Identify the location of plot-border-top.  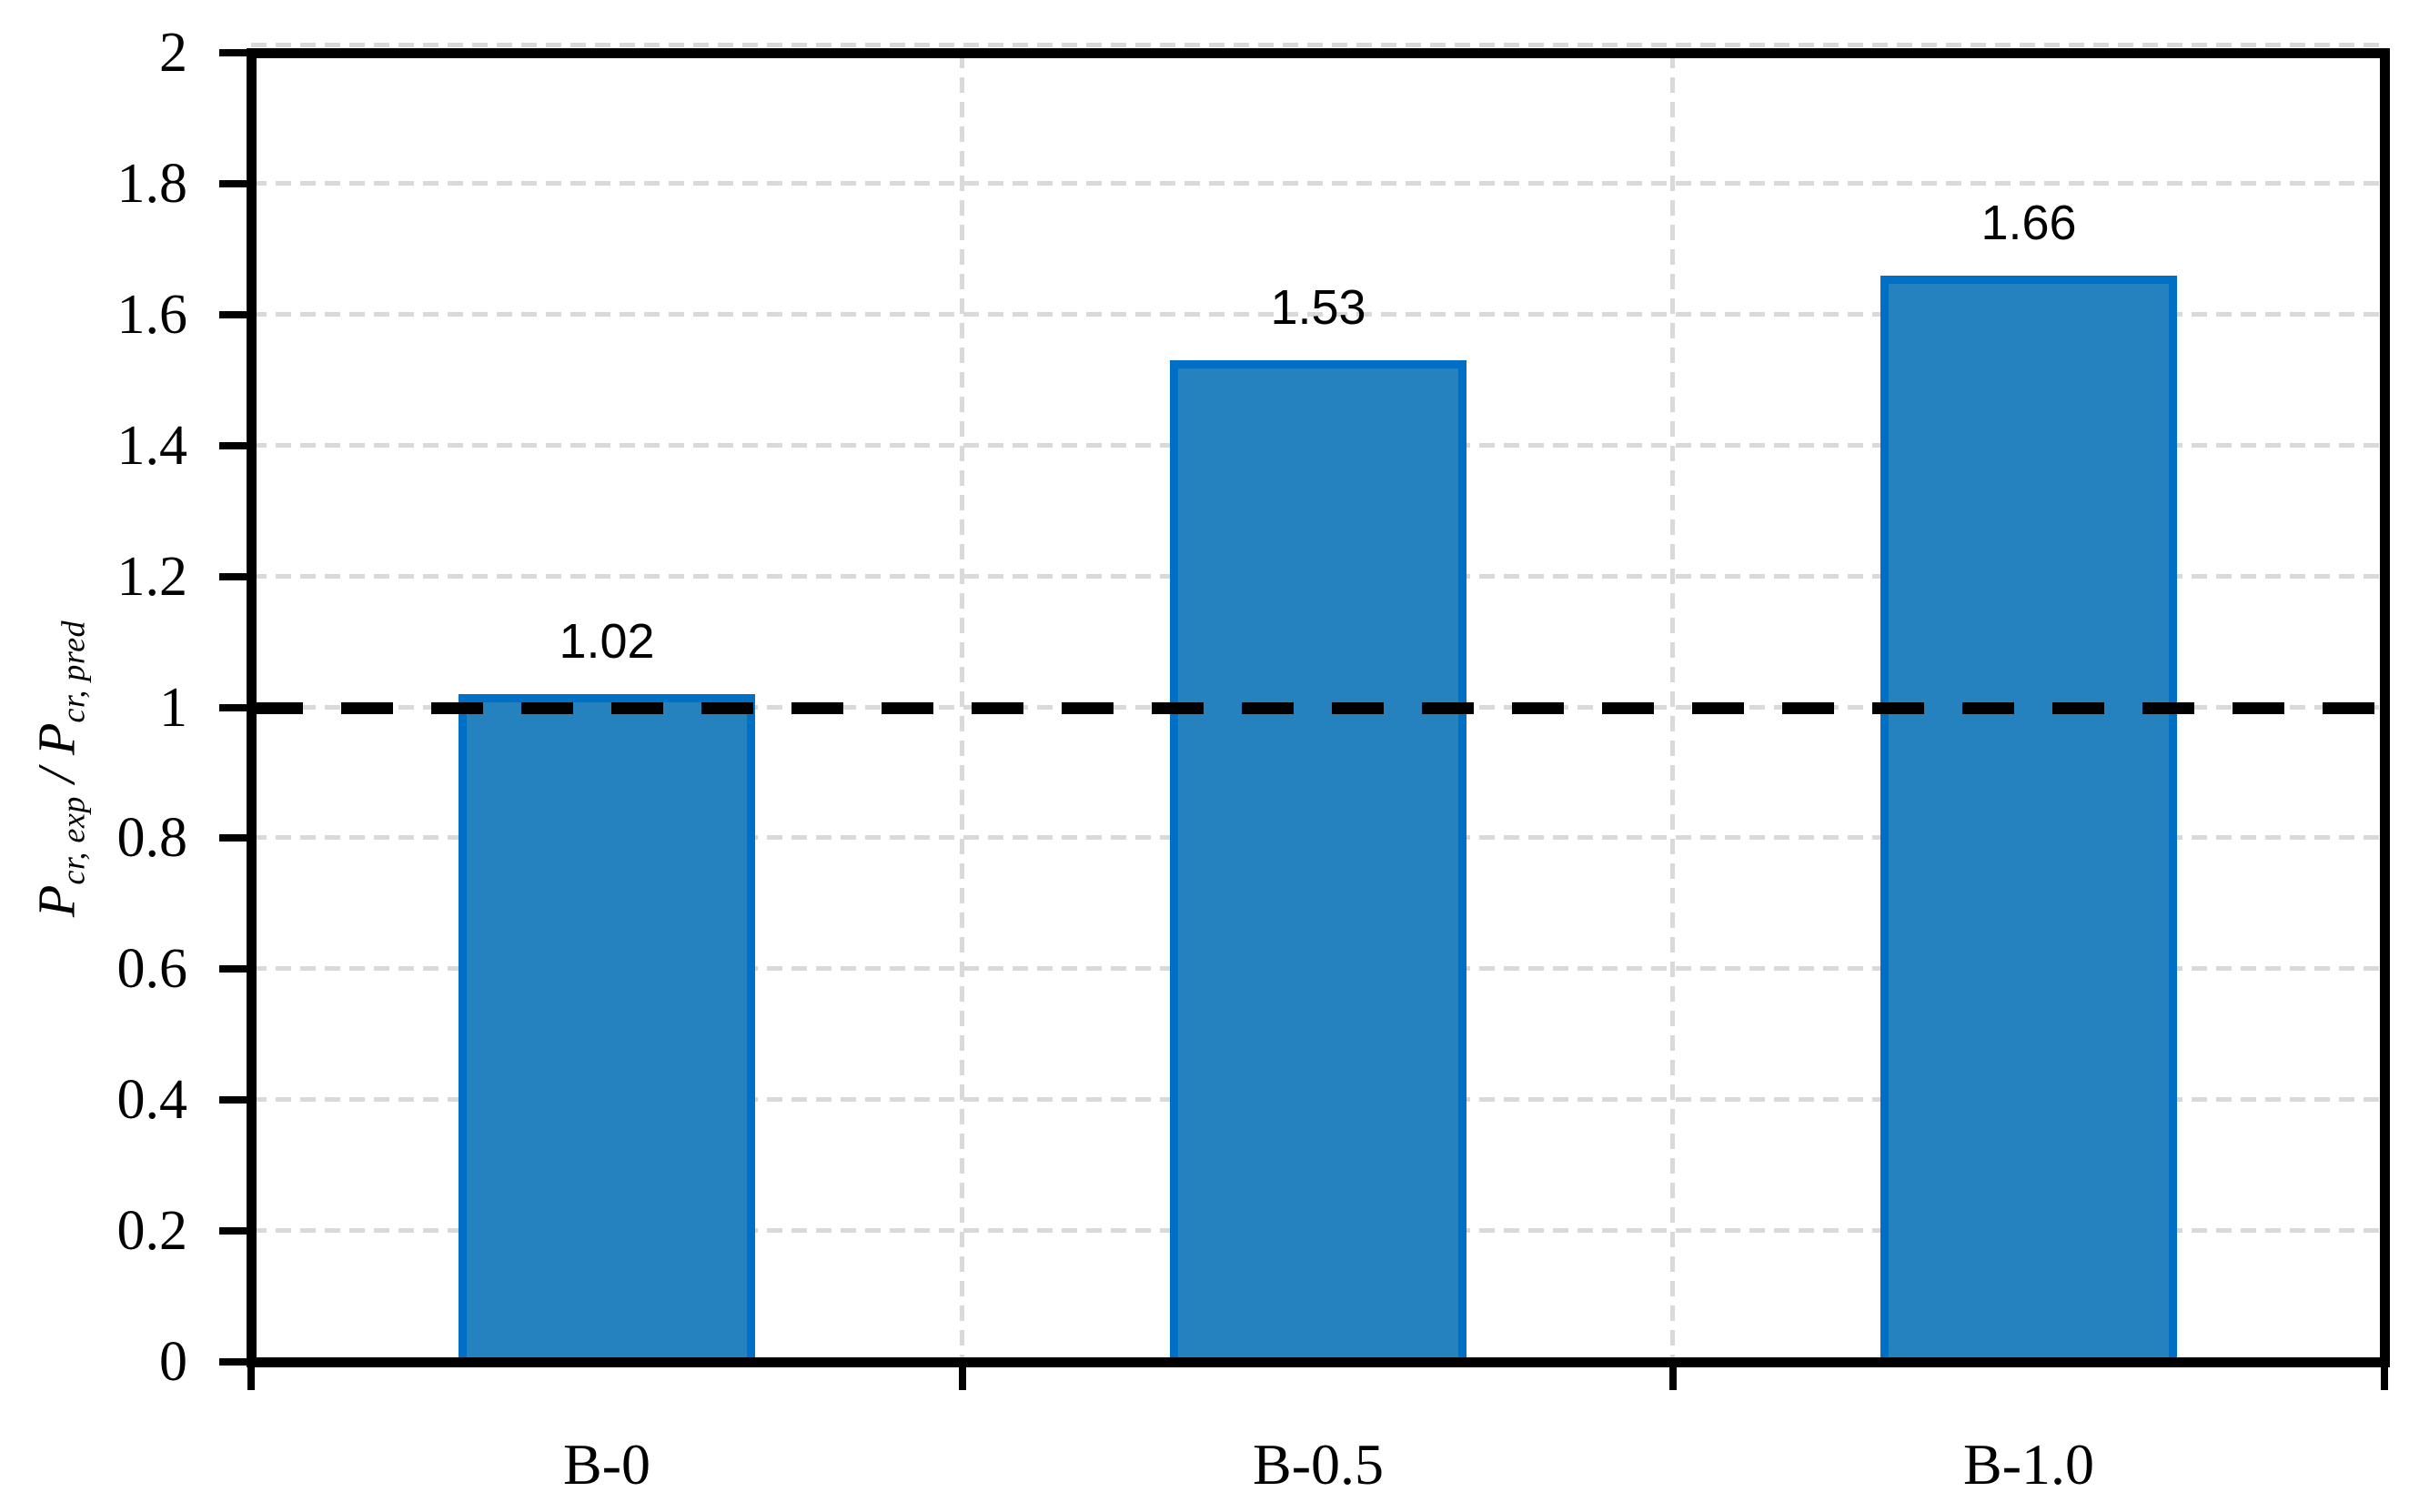
(1319, 53).